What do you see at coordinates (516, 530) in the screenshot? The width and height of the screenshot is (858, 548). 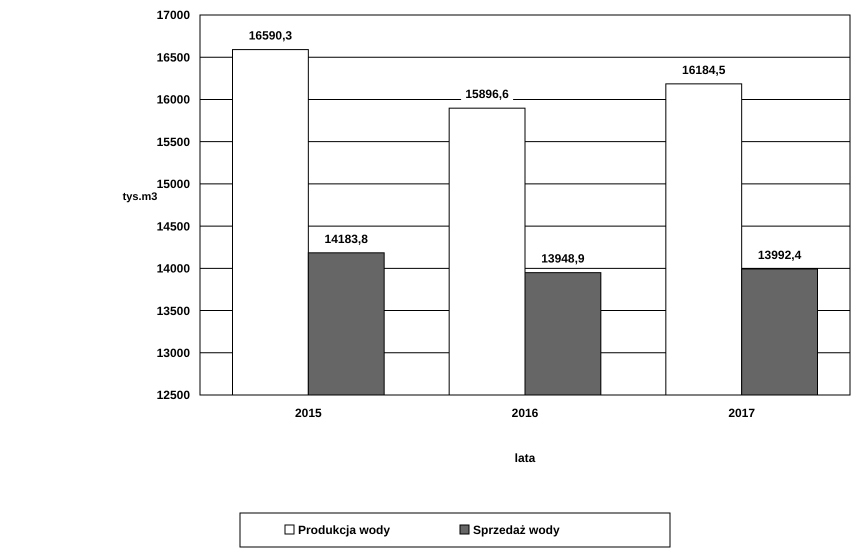 I see `legend-label: Sprzedaż wody` at bounding box center [516, 530].